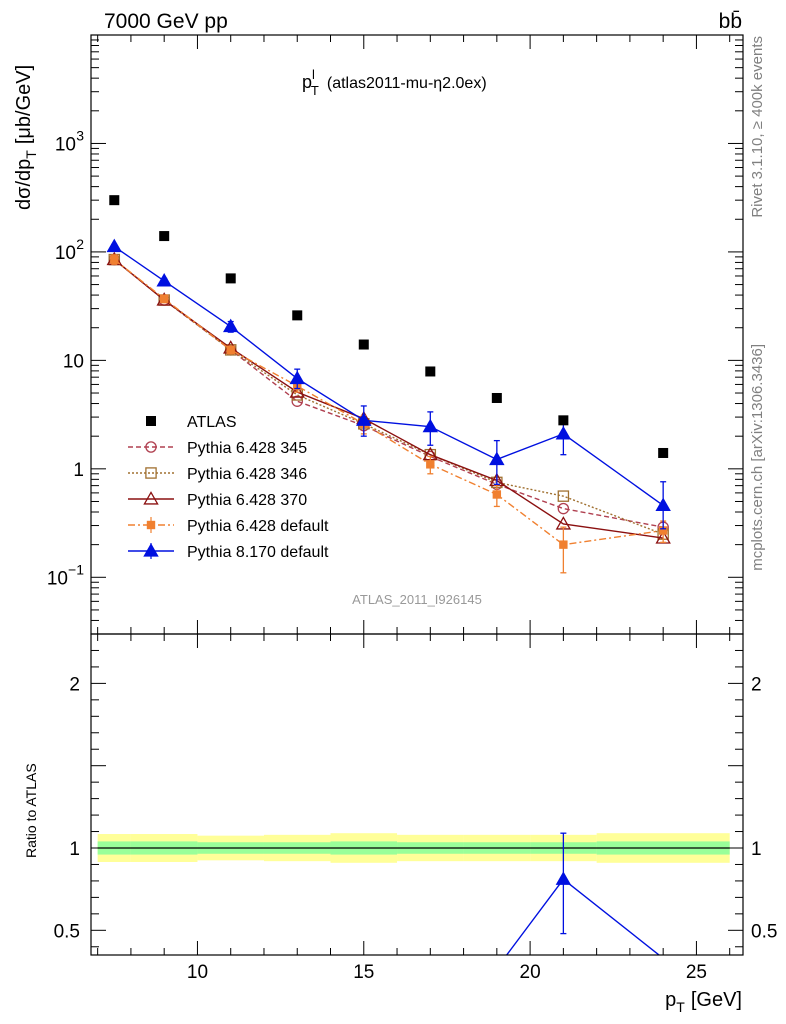 This screenshot has width=786, height=1024. Describe the element at coordinates (307, 82) in the screenshot. I see `plot-title-main: p` at that location.